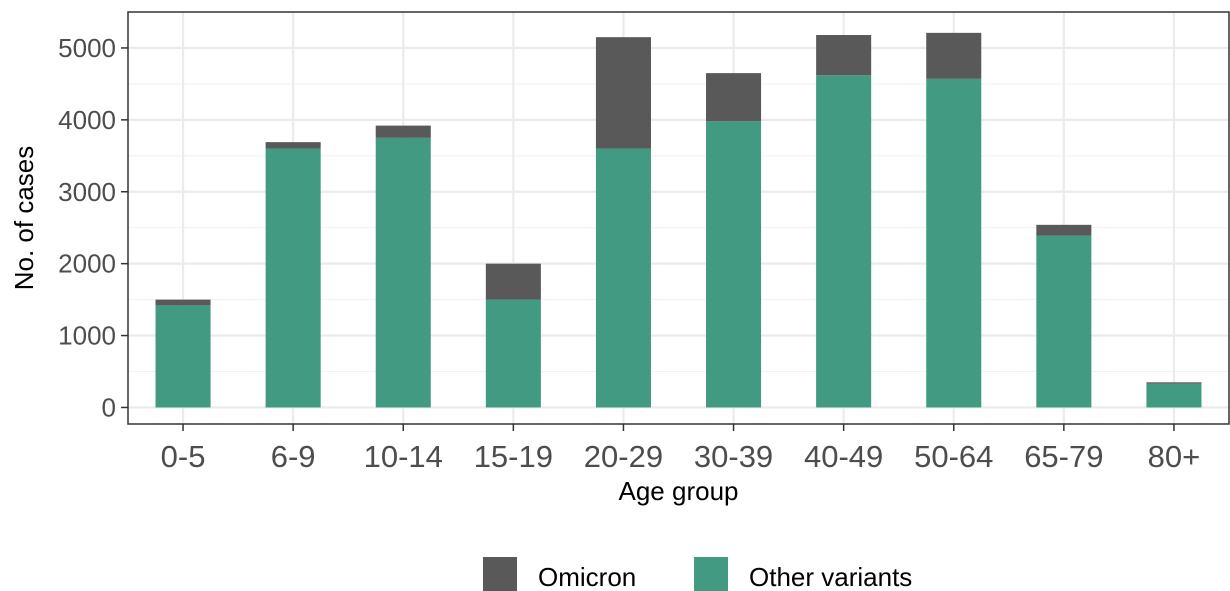  What do you see at coordinates (87, 192) in the screenshot?
I see `y-tick-label: 3000` at bounding box center [87, 192].